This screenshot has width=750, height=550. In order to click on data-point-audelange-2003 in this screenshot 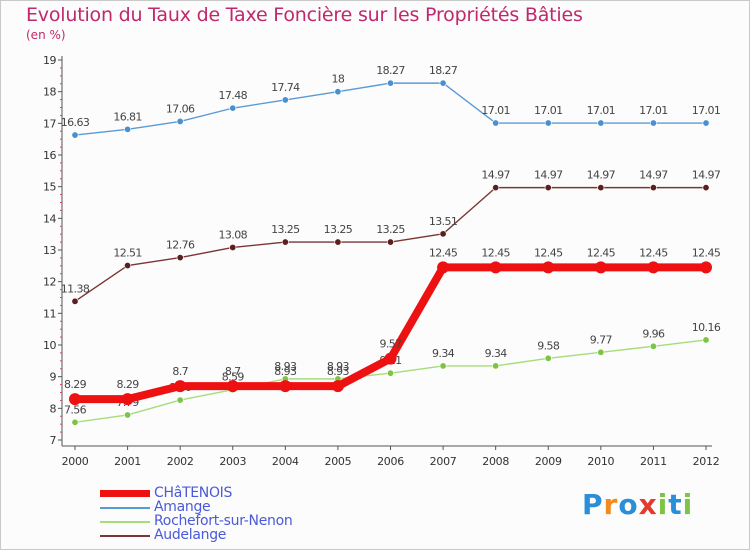, I will do `click(233, 247)`.